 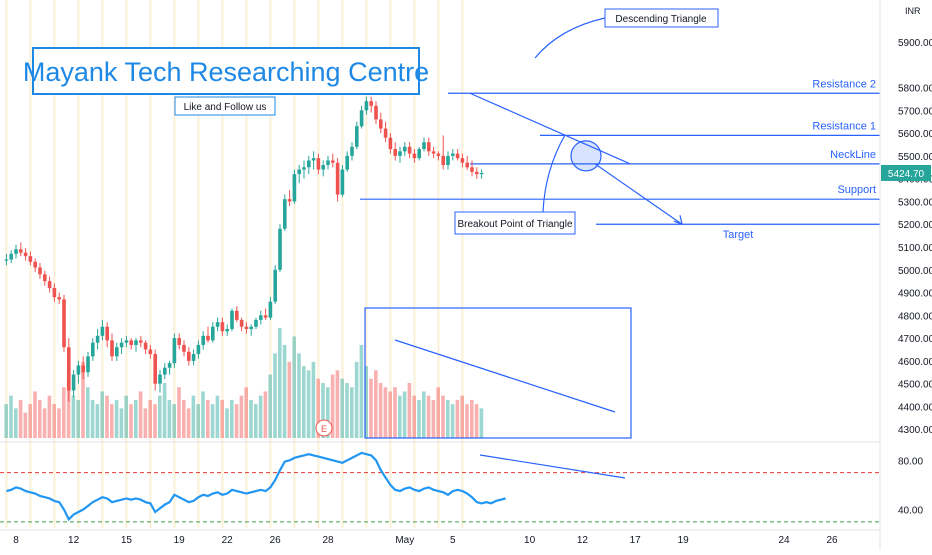 What do you see at coordinates (915, 294) in the screenshot?
I see `price-tick-label: 4900.00` at bounding box center [915, 294].